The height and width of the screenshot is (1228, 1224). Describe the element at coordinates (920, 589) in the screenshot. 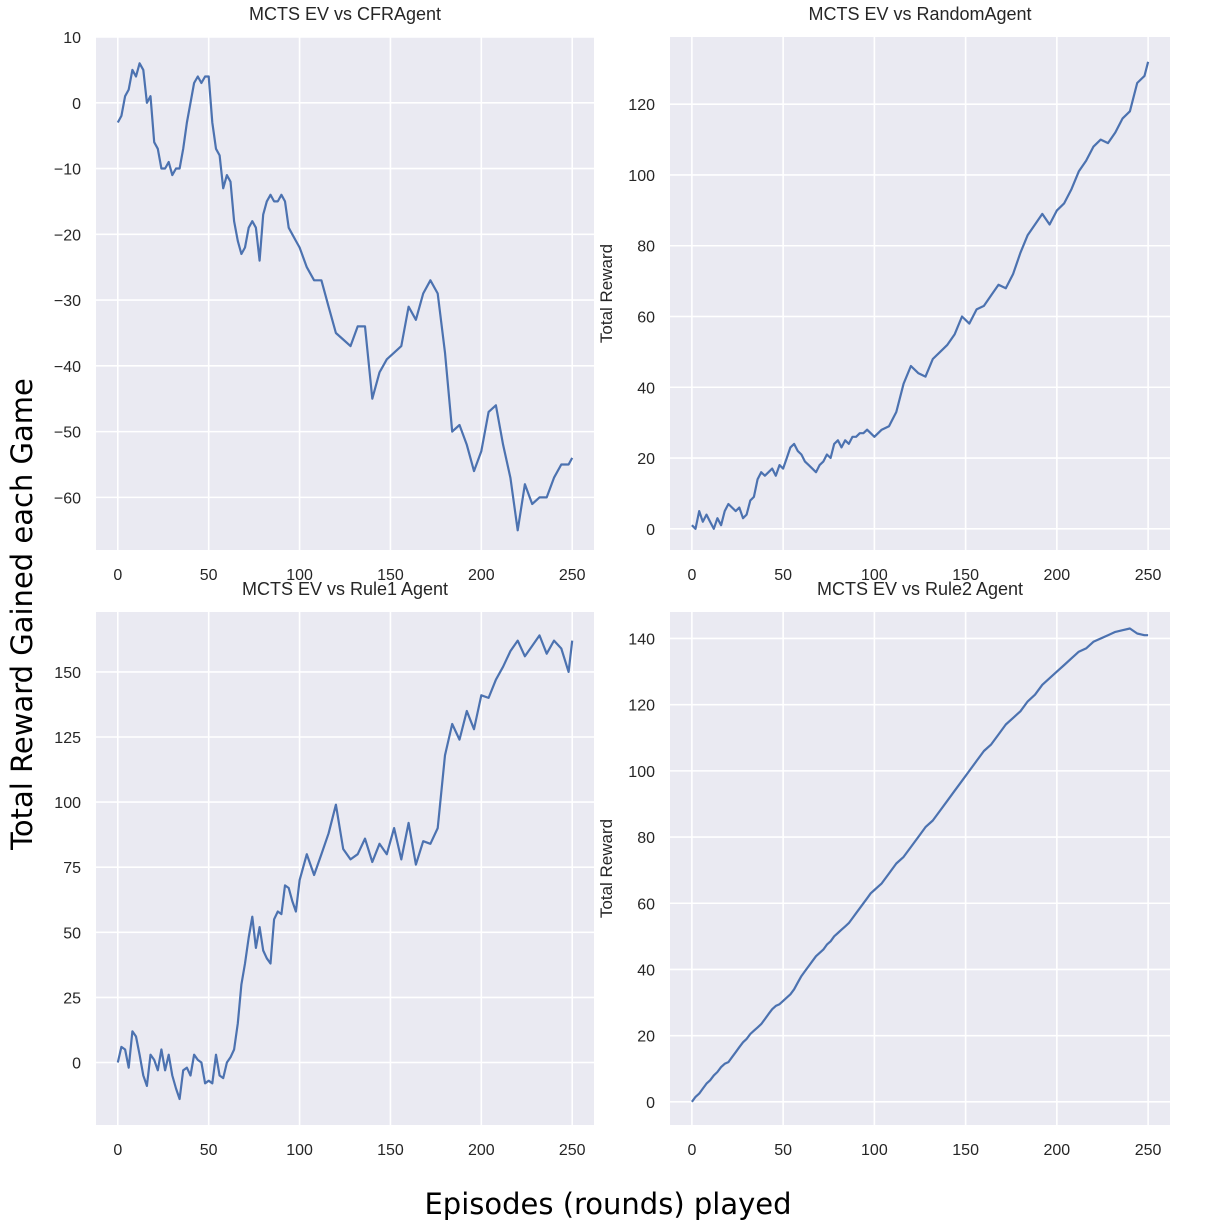

I see `chart-title: MCTS EV vs Rule2 Agent` at that location.